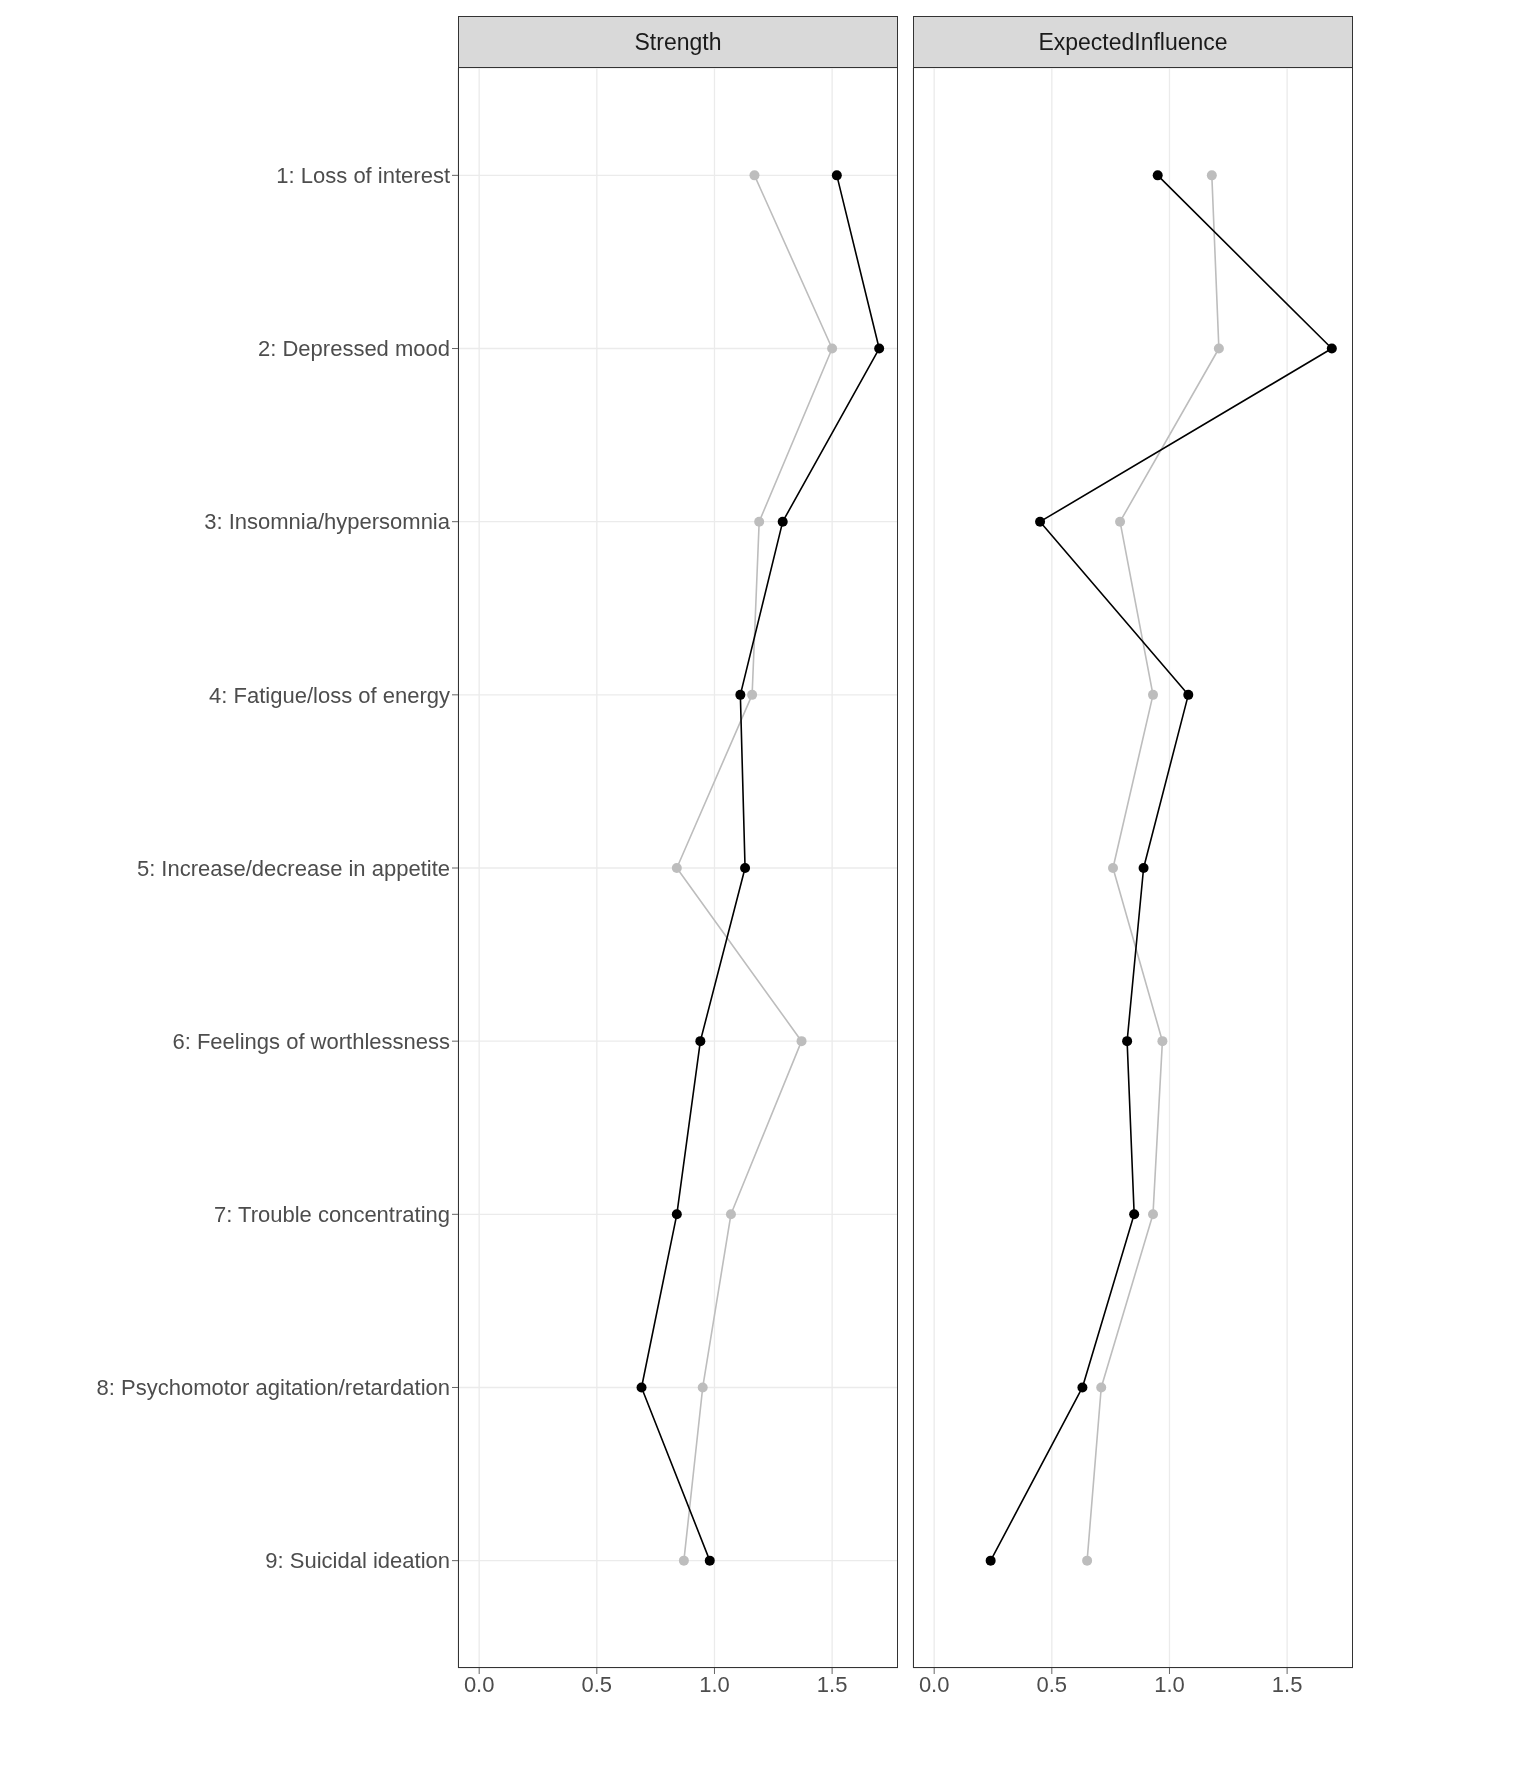 The image size is (1527, 1774). What do you see at coordinates (329, 695) in the screenshot?
I see `y-tick-label: 4: Fatigue/loss of energy` at bounding box center [329, 695].